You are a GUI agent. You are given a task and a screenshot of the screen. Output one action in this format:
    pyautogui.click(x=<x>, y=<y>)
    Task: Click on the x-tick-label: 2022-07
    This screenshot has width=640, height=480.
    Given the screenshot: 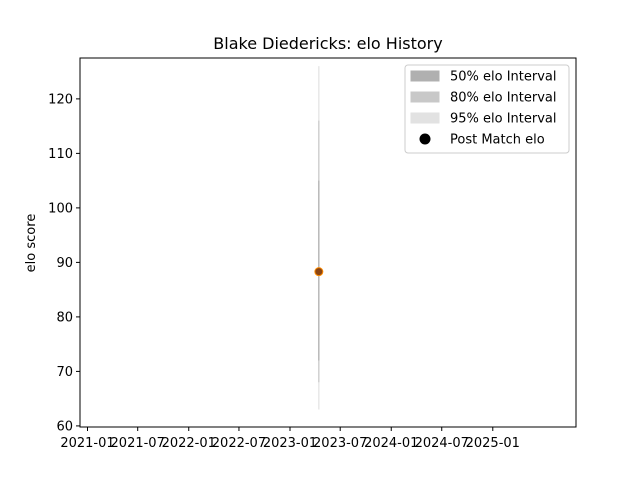 What is the action you would take?
    pyautogui.click(x=239, y=443)
    